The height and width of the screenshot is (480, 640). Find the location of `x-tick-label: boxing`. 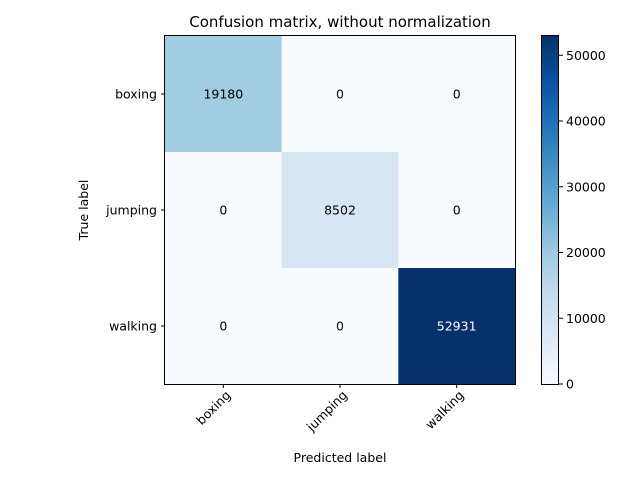

x-tick-label: boxing is located at coordinates (213, 408).